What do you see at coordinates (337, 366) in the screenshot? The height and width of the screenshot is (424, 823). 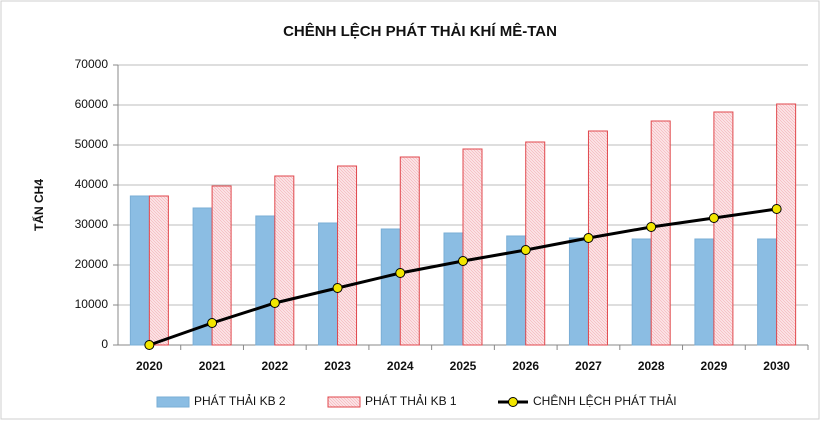 I see `x-tick-label: 2023` at bounding box center [337, 366].